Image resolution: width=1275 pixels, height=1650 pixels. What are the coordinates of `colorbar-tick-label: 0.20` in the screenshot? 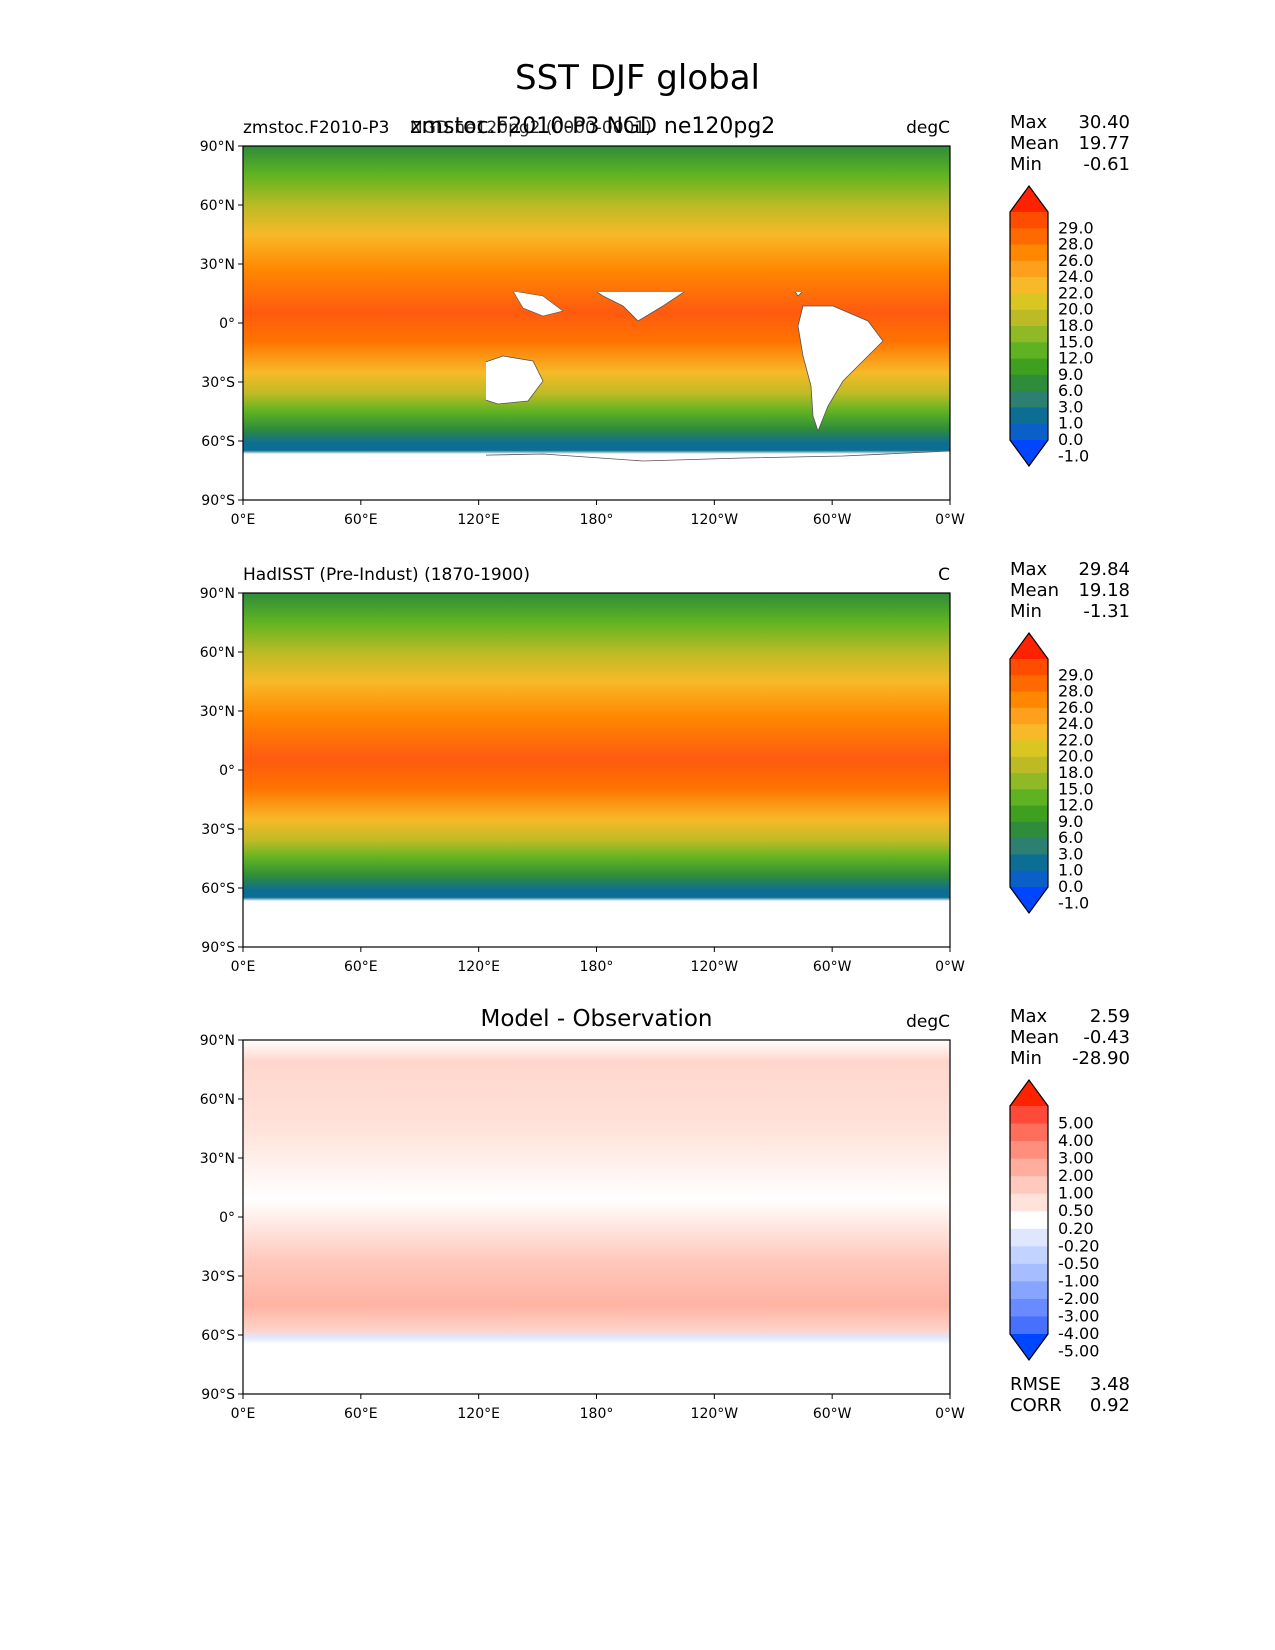 It's located at (1076, 1228).